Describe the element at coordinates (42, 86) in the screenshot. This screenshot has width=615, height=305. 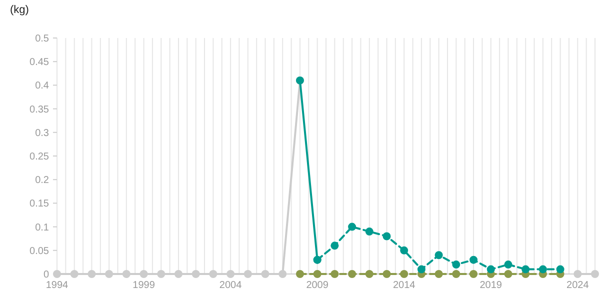
I see `y-tick-label: 0.4` at that location.